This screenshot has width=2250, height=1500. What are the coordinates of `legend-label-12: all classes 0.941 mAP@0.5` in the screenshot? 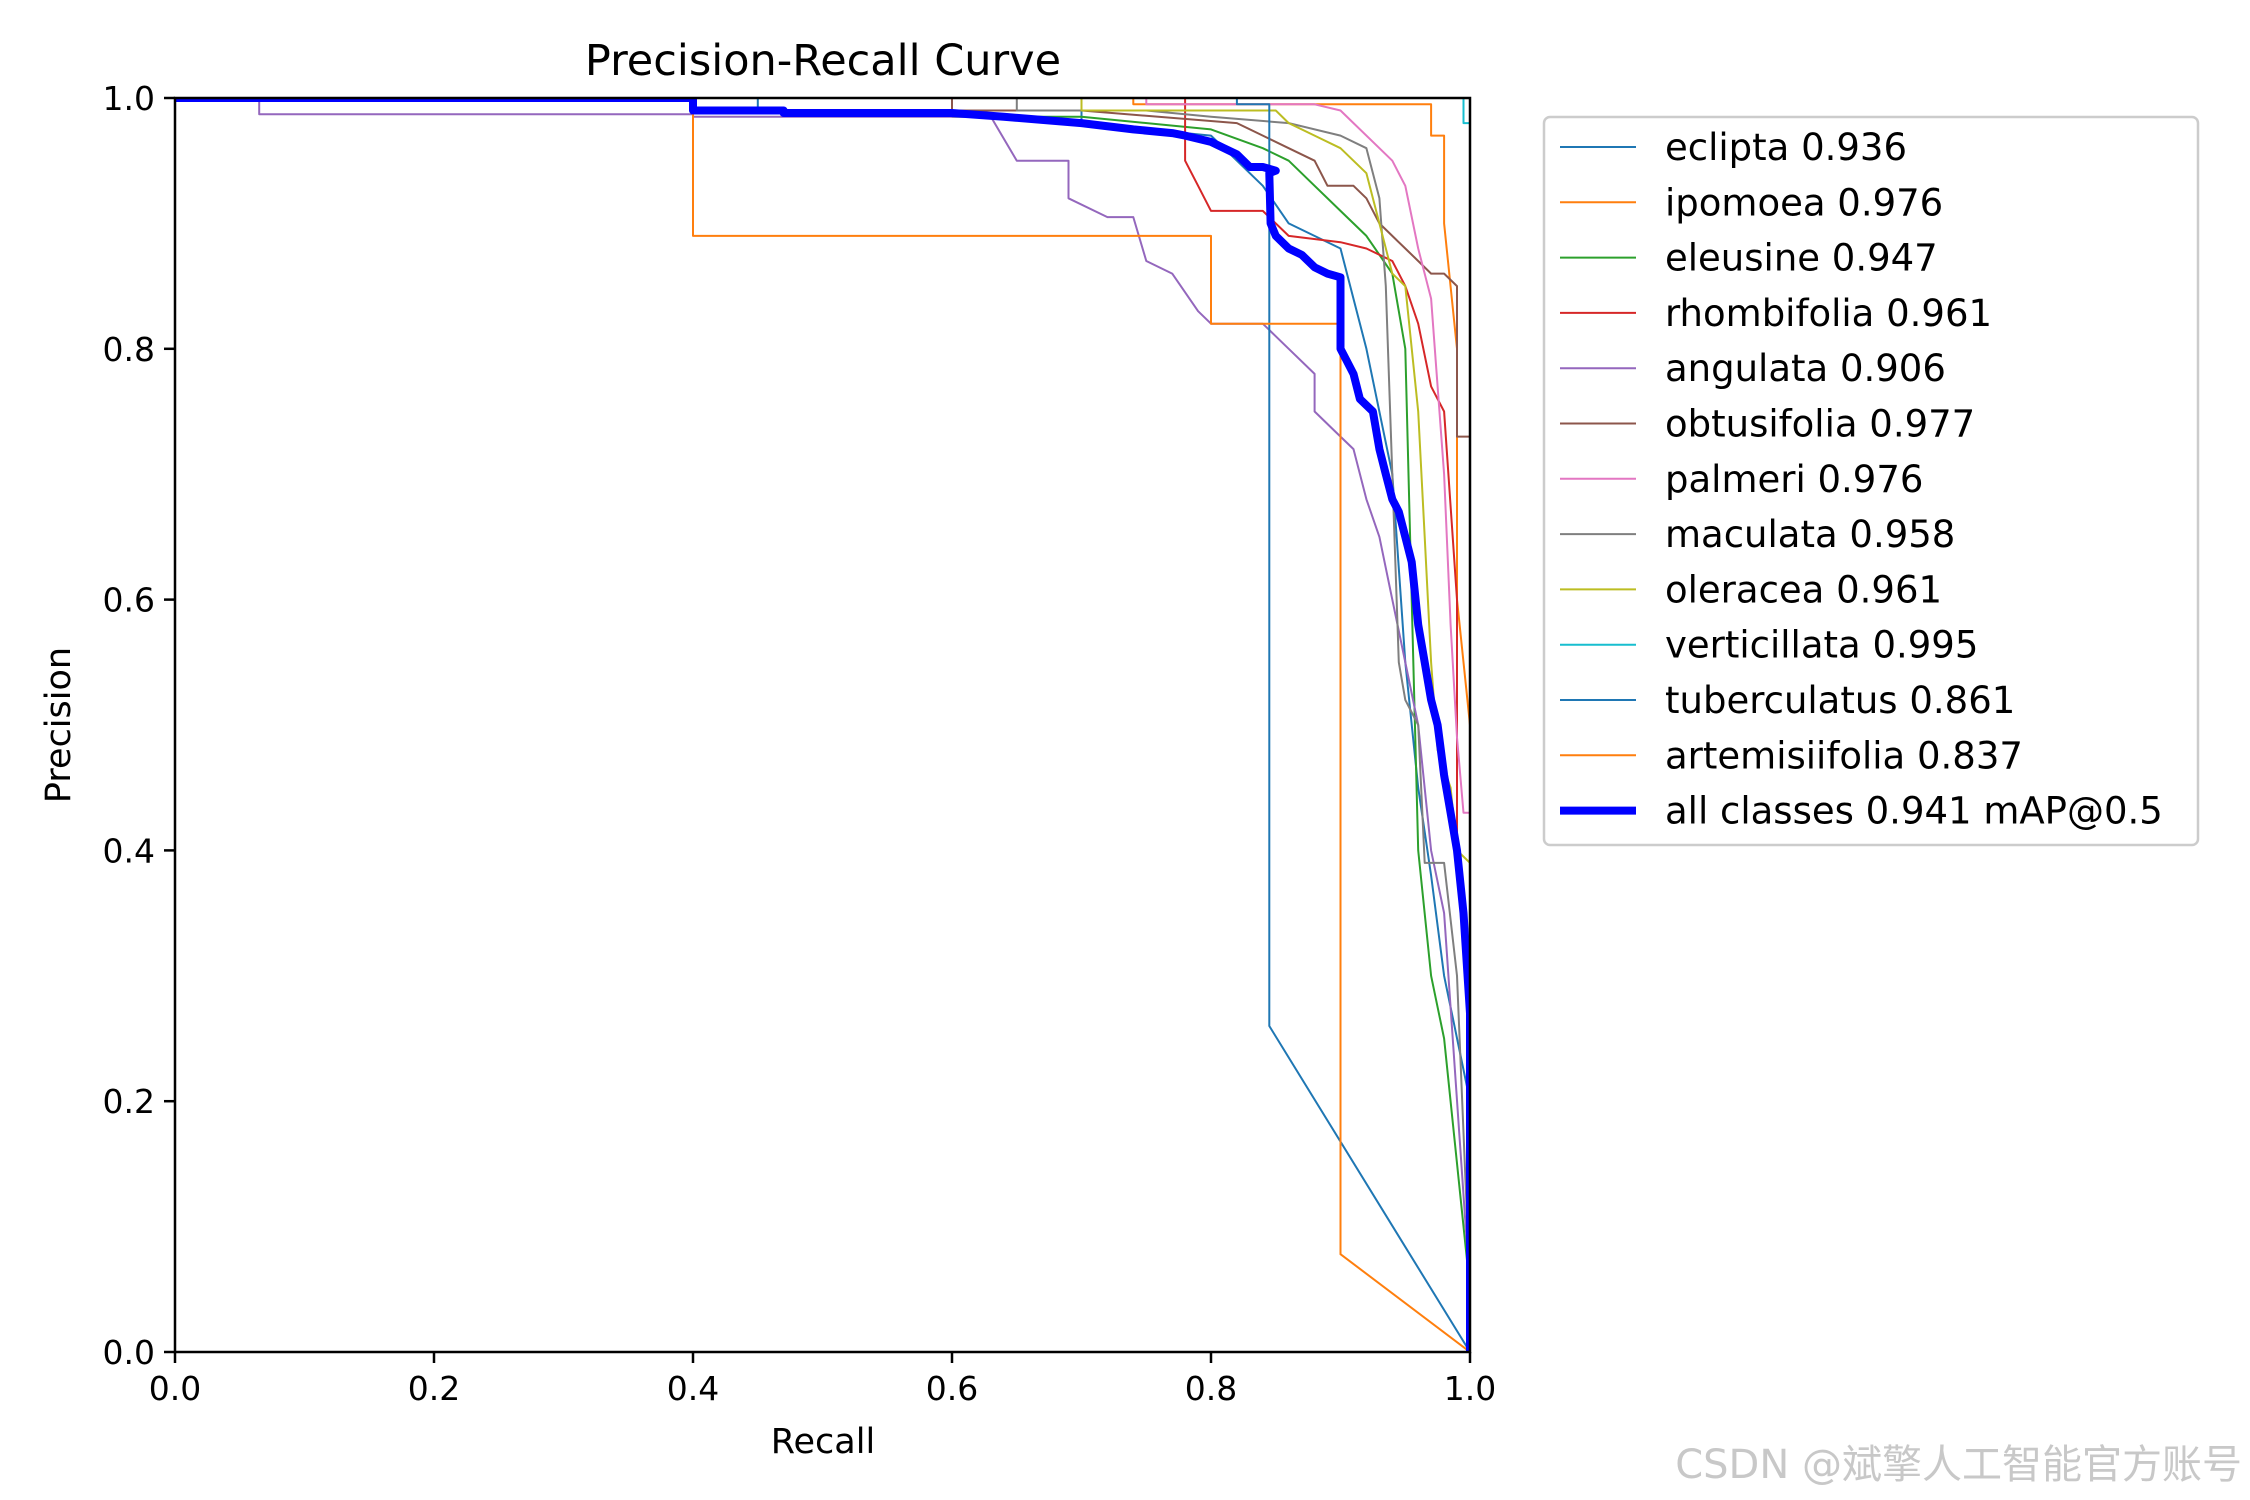 It's located at (1914, 811).